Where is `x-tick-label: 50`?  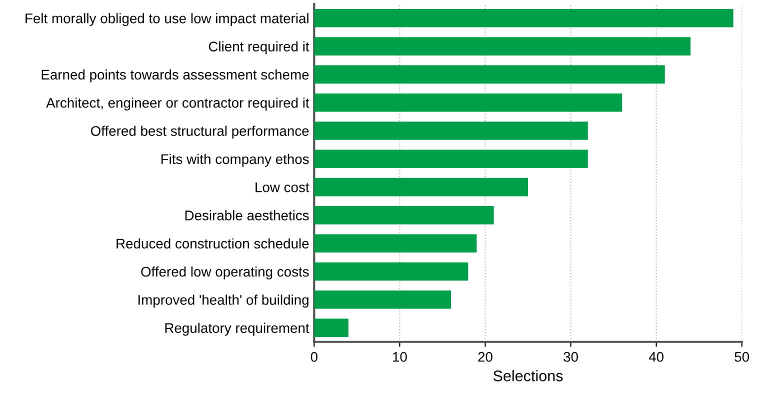 x-tick-label: 50 is located at coordinates (742, 357).